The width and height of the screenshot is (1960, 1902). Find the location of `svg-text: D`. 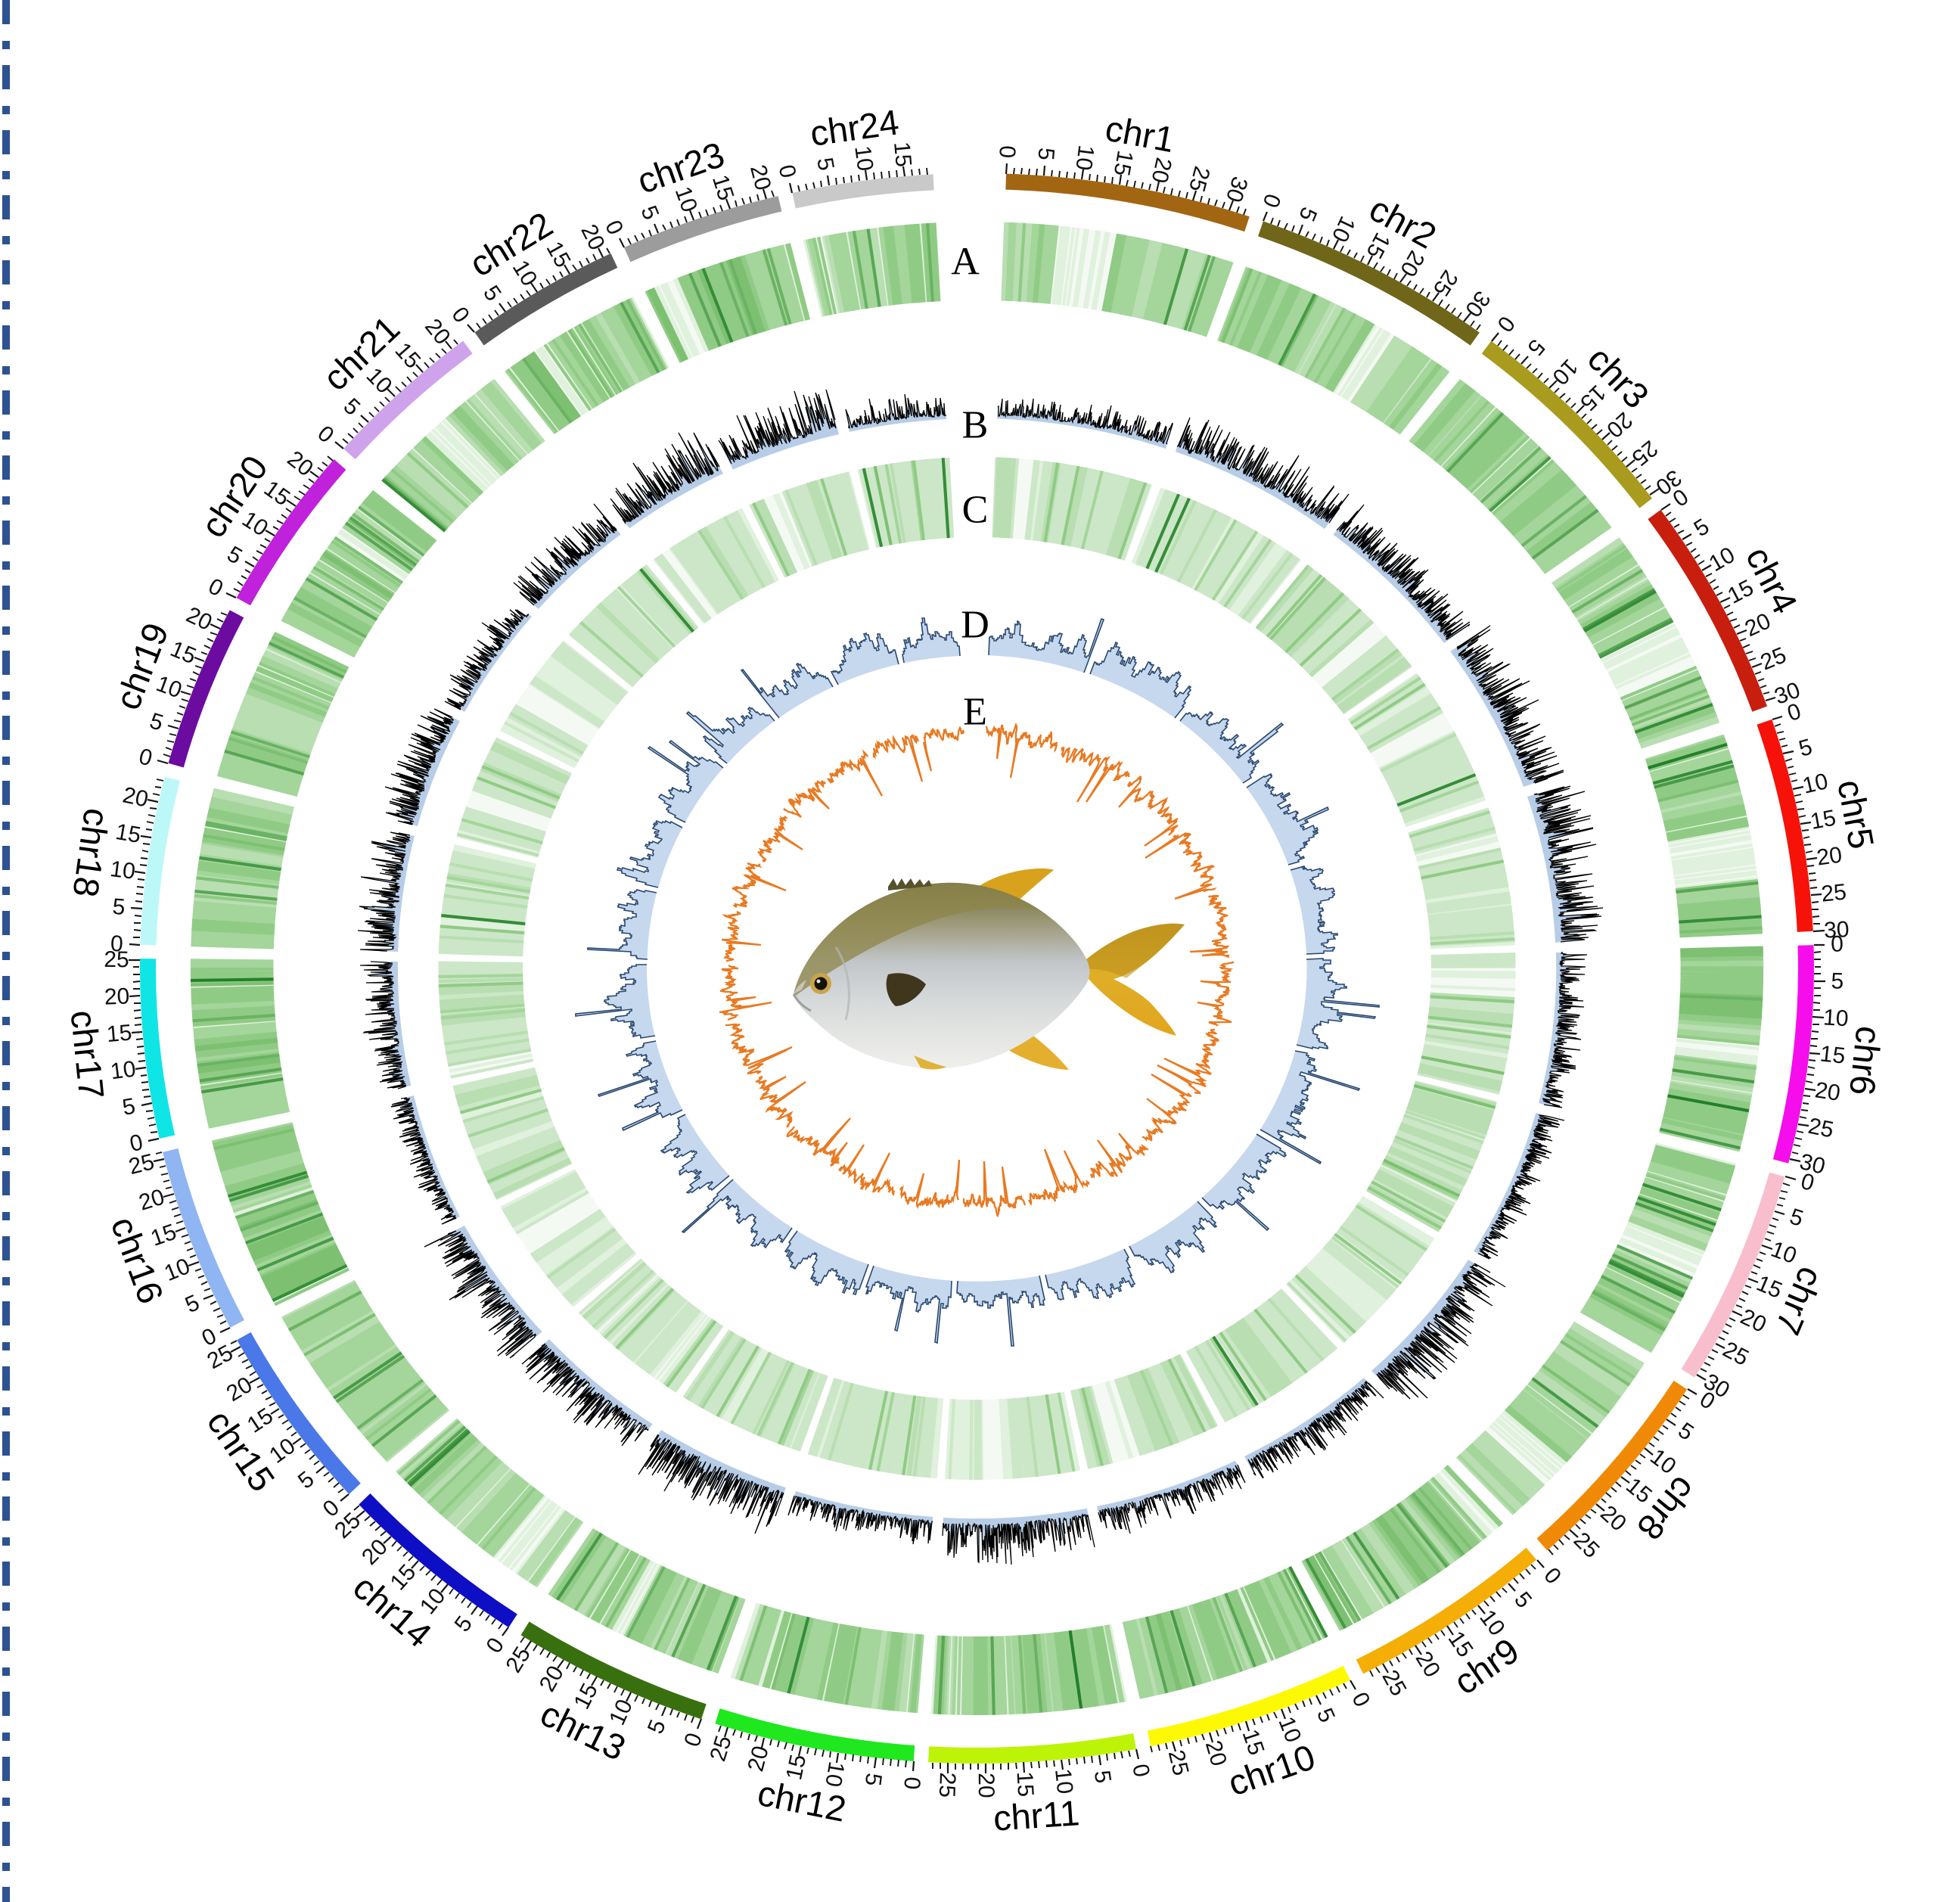

svg-text: D is located at coordinates (975, 626).